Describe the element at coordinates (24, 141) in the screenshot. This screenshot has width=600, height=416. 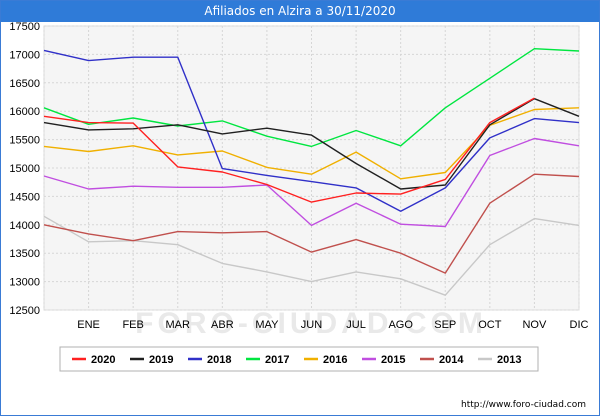
I see `y-tick-label: 15500` at that location.